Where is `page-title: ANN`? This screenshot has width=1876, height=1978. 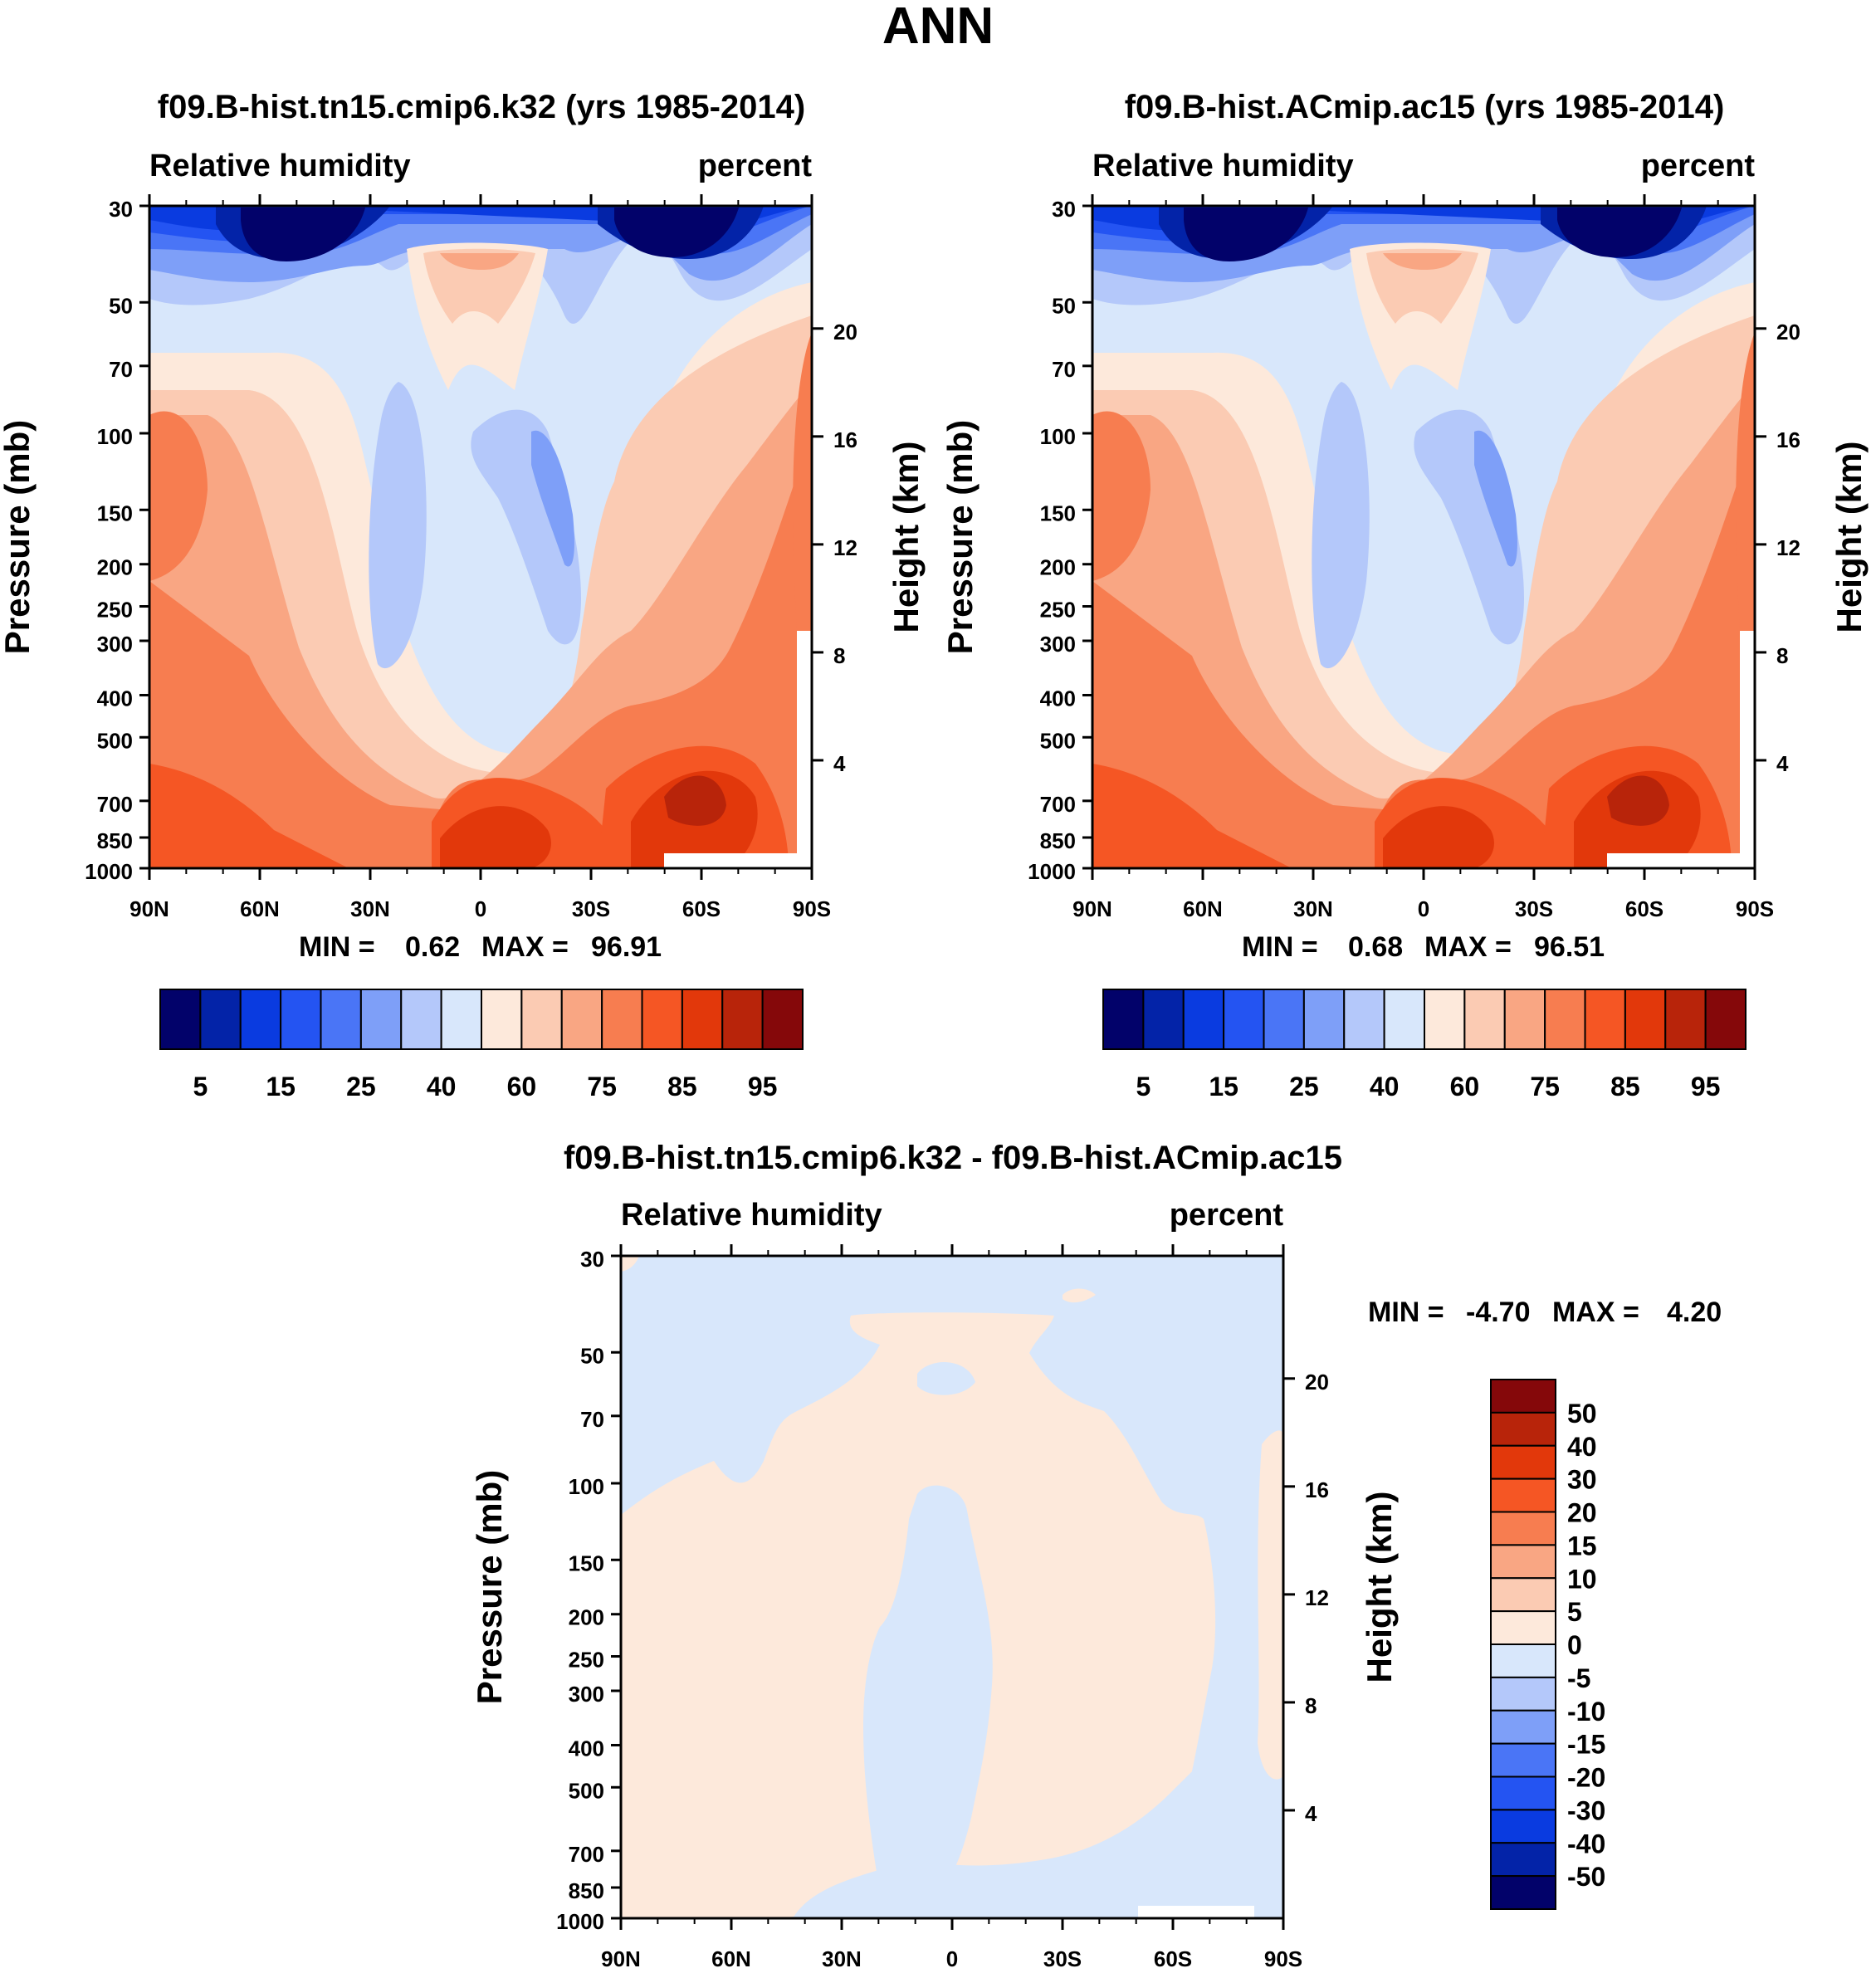 page-title: ANN is located at coordinates (938, 28).